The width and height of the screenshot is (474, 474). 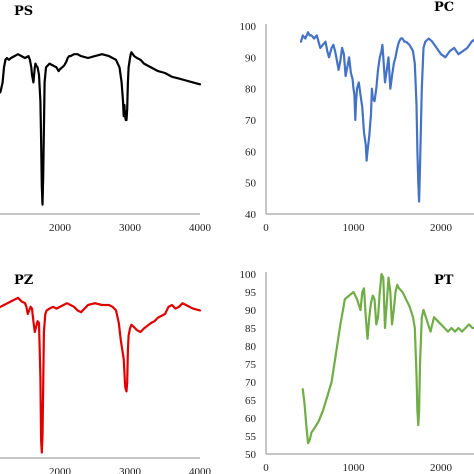 What do you see at coordinates (130, 470) in the screenshot?
I see `pz-x-tick-label: 3000` at bounding box center [130, 470].